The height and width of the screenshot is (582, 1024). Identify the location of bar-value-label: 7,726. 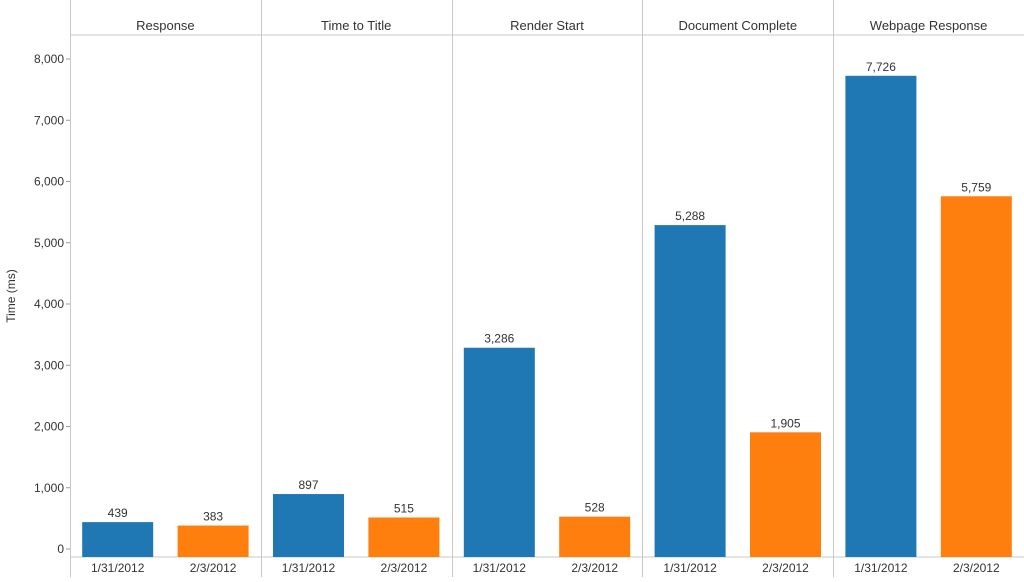
(881, 67).